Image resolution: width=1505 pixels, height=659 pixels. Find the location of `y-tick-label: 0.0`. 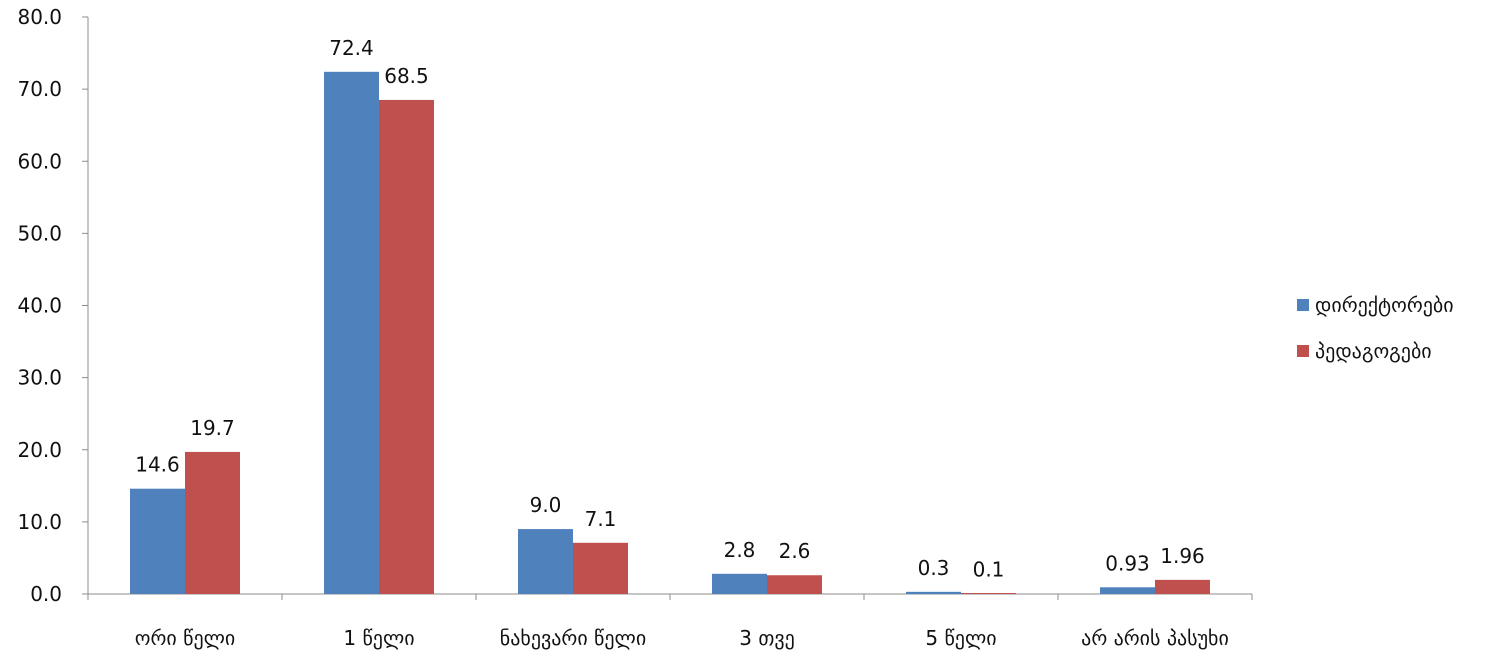

y-tick-label: 0.0 is located at coordinates (46, 594).